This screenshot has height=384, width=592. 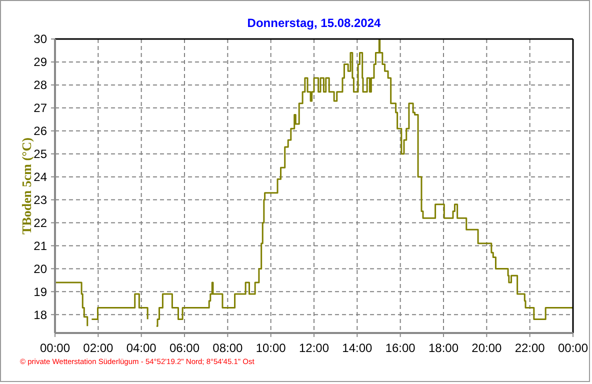 I want to click on y-tick-label: 25, so click(x=41, y=154).